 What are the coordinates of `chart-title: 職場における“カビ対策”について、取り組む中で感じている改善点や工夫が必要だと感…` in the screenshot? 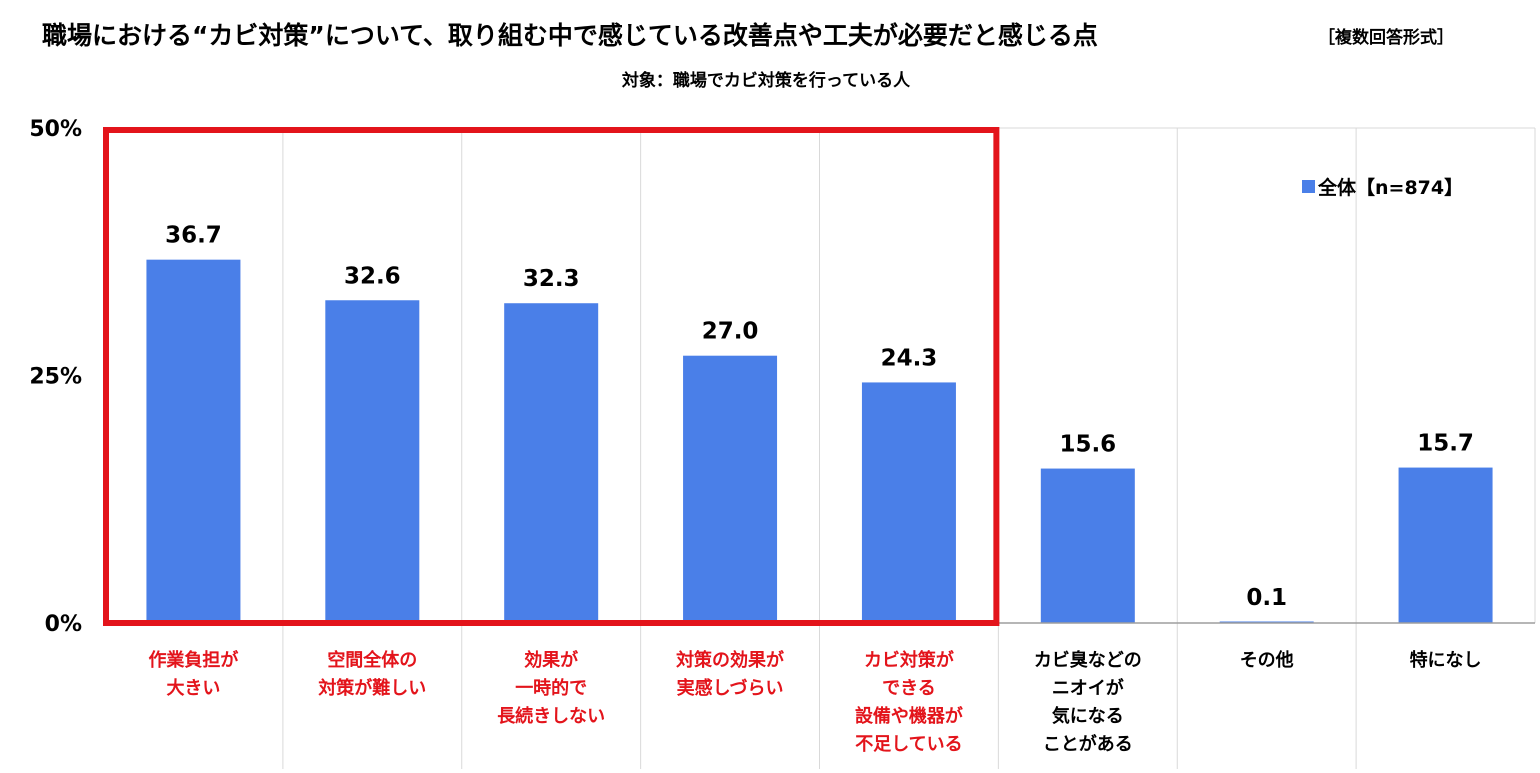 It's located at (570, 35).